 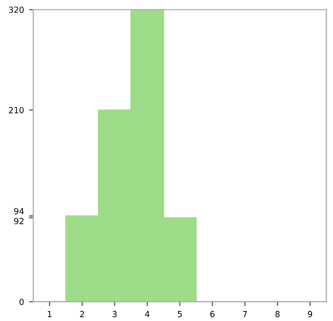 What do you see at coordinates (19, 211) in the screenshot?
I see `y-tick-label: 94` at bounding box center [19, 211].